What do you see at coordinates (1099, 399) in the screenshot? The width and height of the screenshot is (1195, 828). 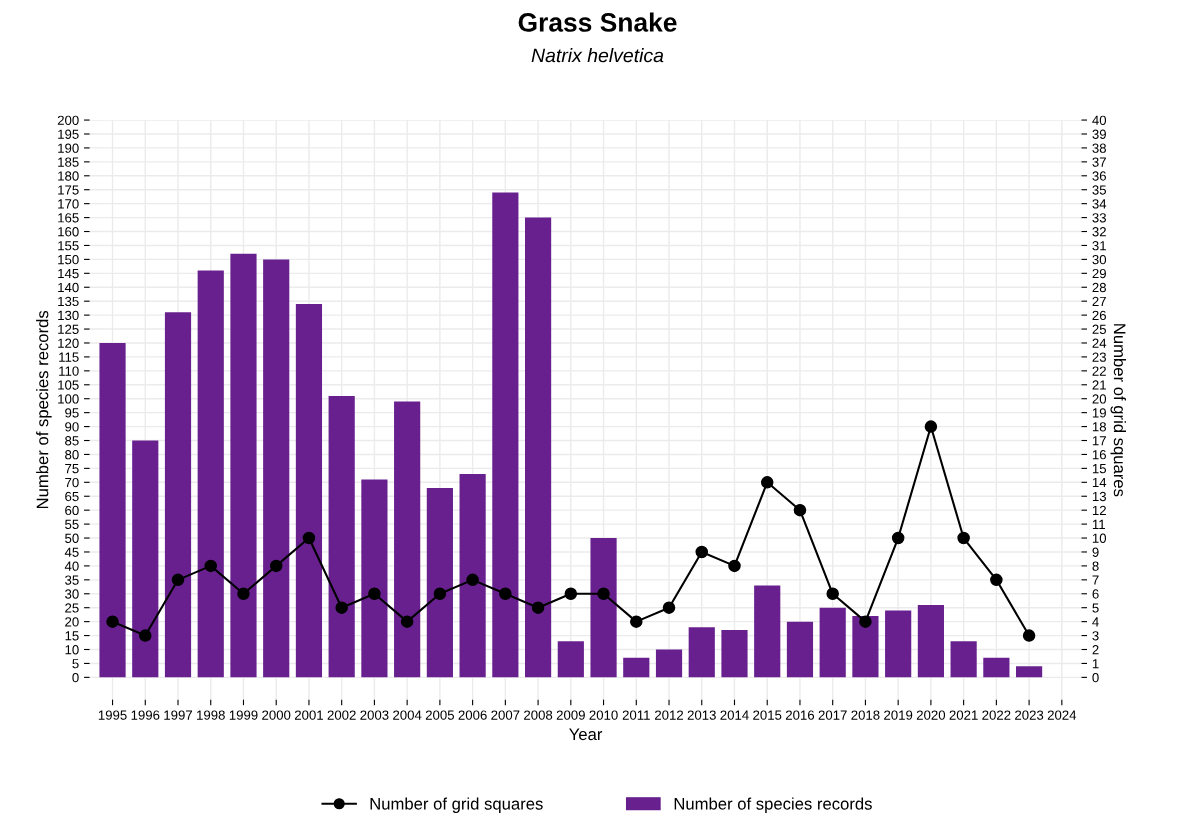 I see `y2-tick-label: 20` at bounding box center [1099, 399].